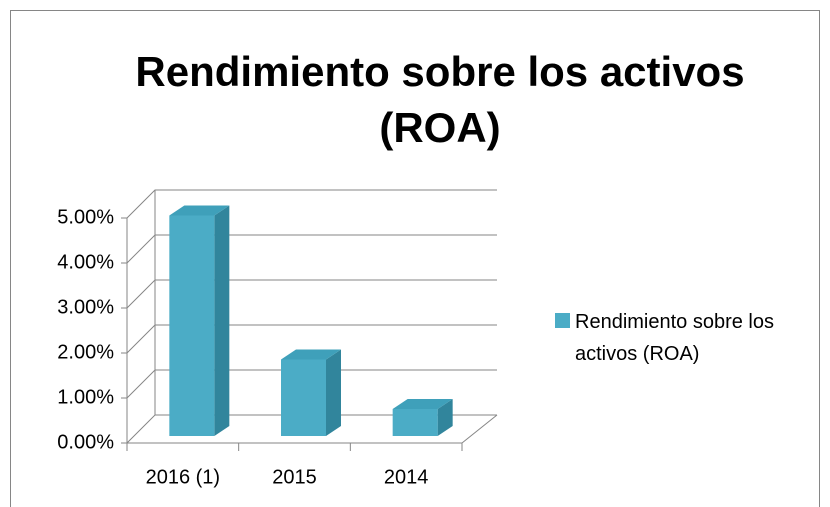 This screenshot has width=830, height=507. Describe the element at coordinates (183, 477) in the screenshot. I see `x-tick-label: 2016 (1)` at that location.